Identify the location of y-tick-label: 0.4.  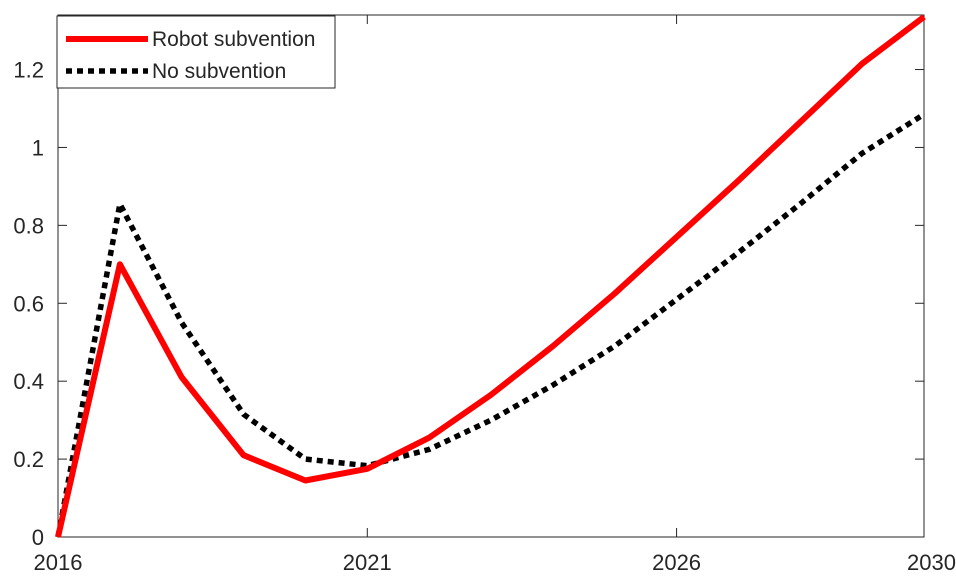
(28, 381).